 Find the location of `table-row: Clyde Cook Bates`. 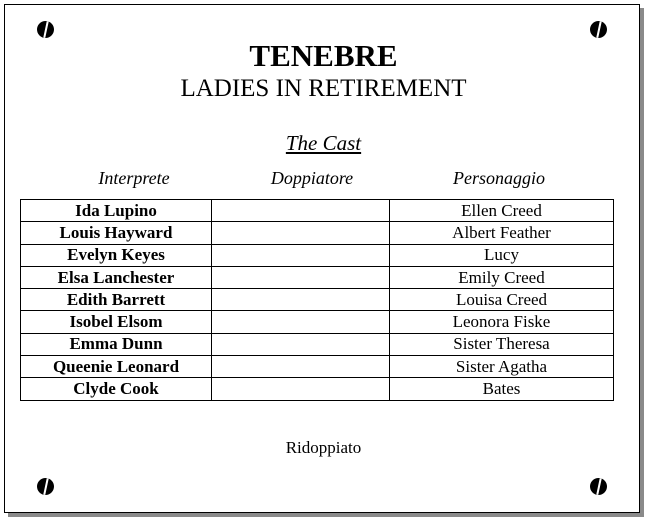

table-row: Clyde Cook Bates is located at coordinates (317, 389).